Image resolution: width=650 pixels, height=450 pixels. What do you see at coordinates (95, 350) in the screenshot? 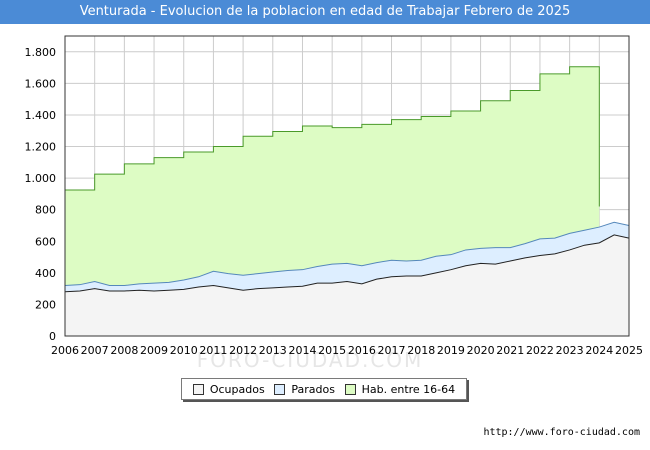
I see `x-tick-label: 2007` at bounding box center [95, 350].